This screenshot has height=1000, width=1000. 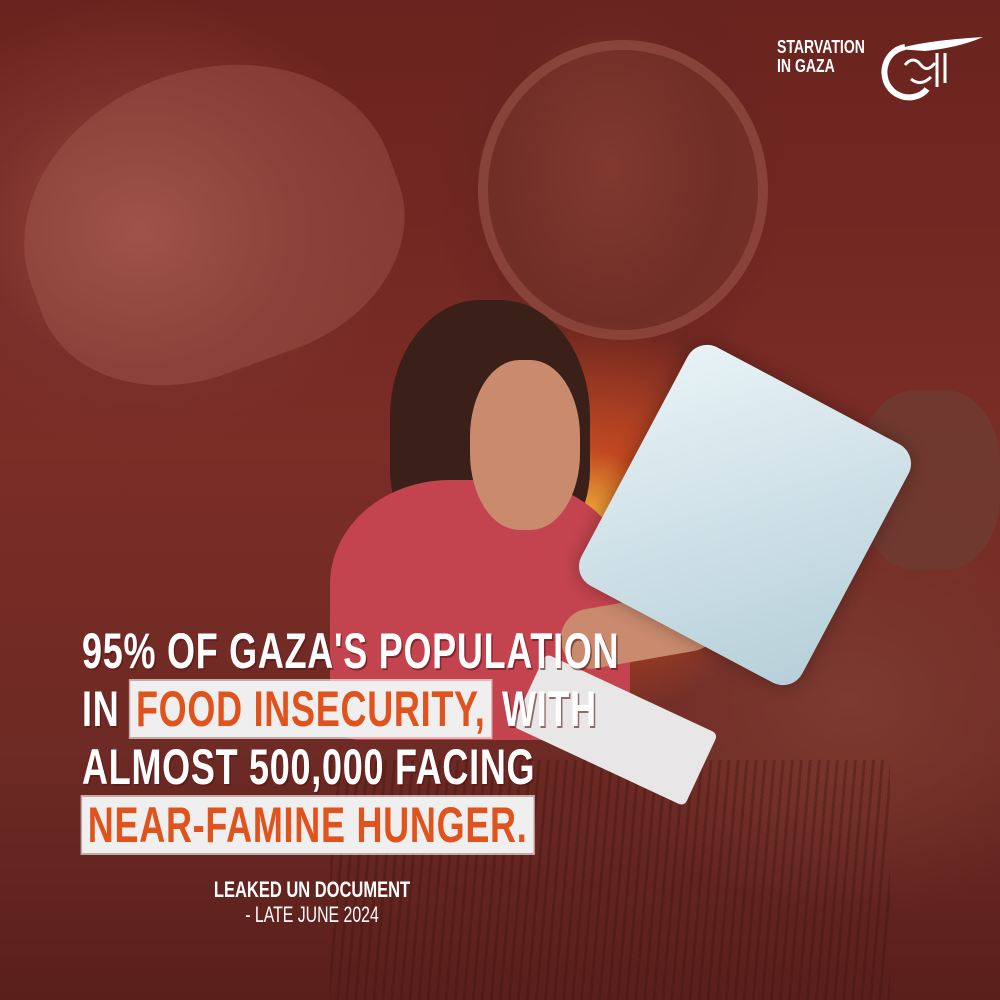 I want to click on highlight-food-insecurity: FOOD INSECURITY,, so click(x=311, y=709).